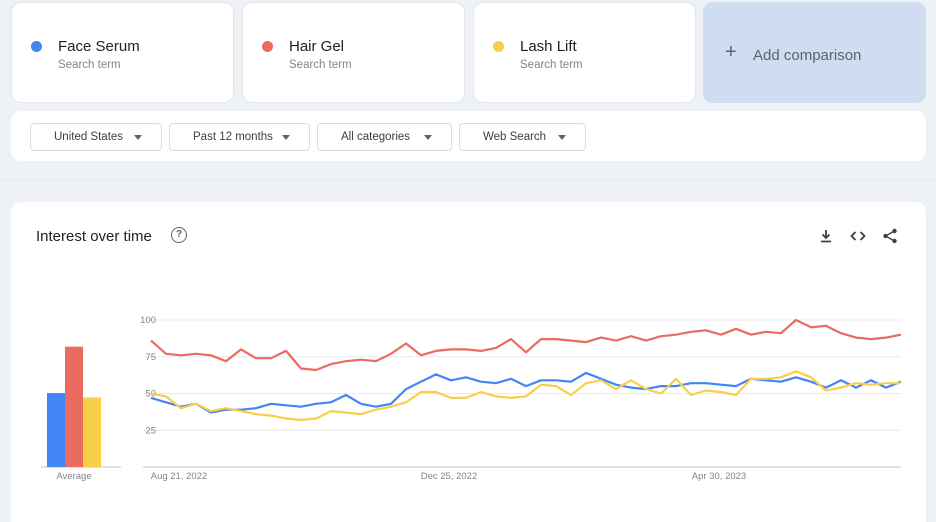 This screenshot has height=522, width=936. Describe the element at coordinates (526, 345) in the screenshot. I see `hair-gel-series-line` at that location.